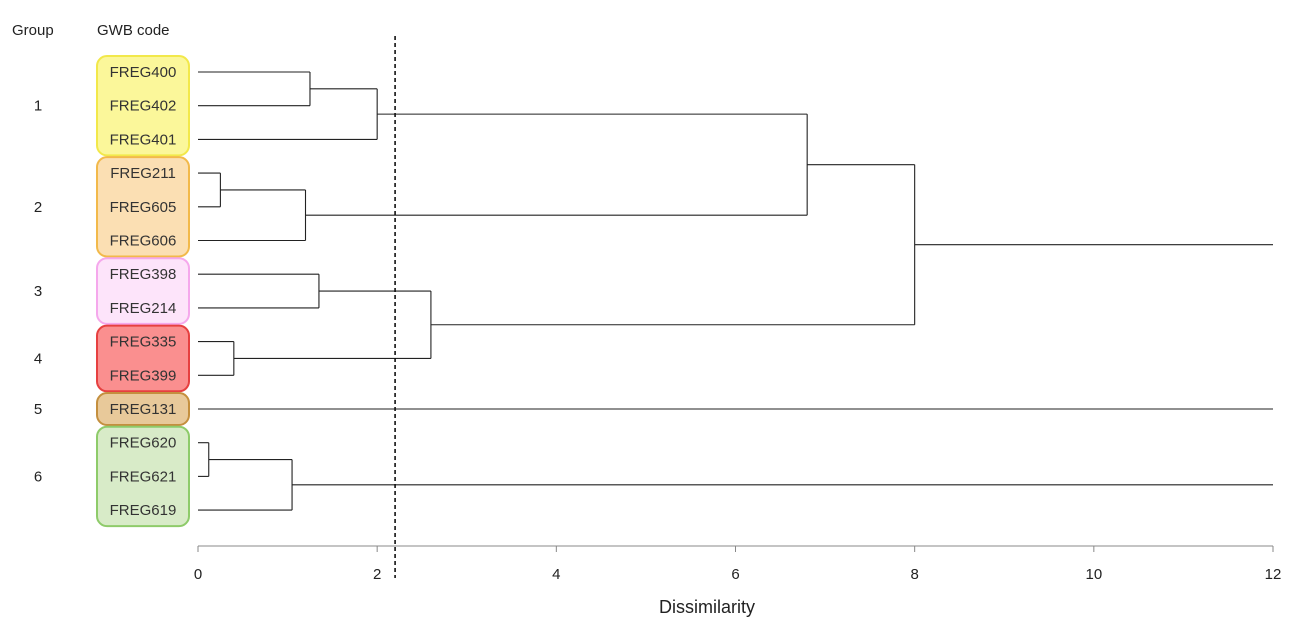 This screenshot has height=619, width=1296. What do you see at coordinates (38, 291) in the screenshot?
I see `group-number-3: 3` at bounding box center [38, 291].